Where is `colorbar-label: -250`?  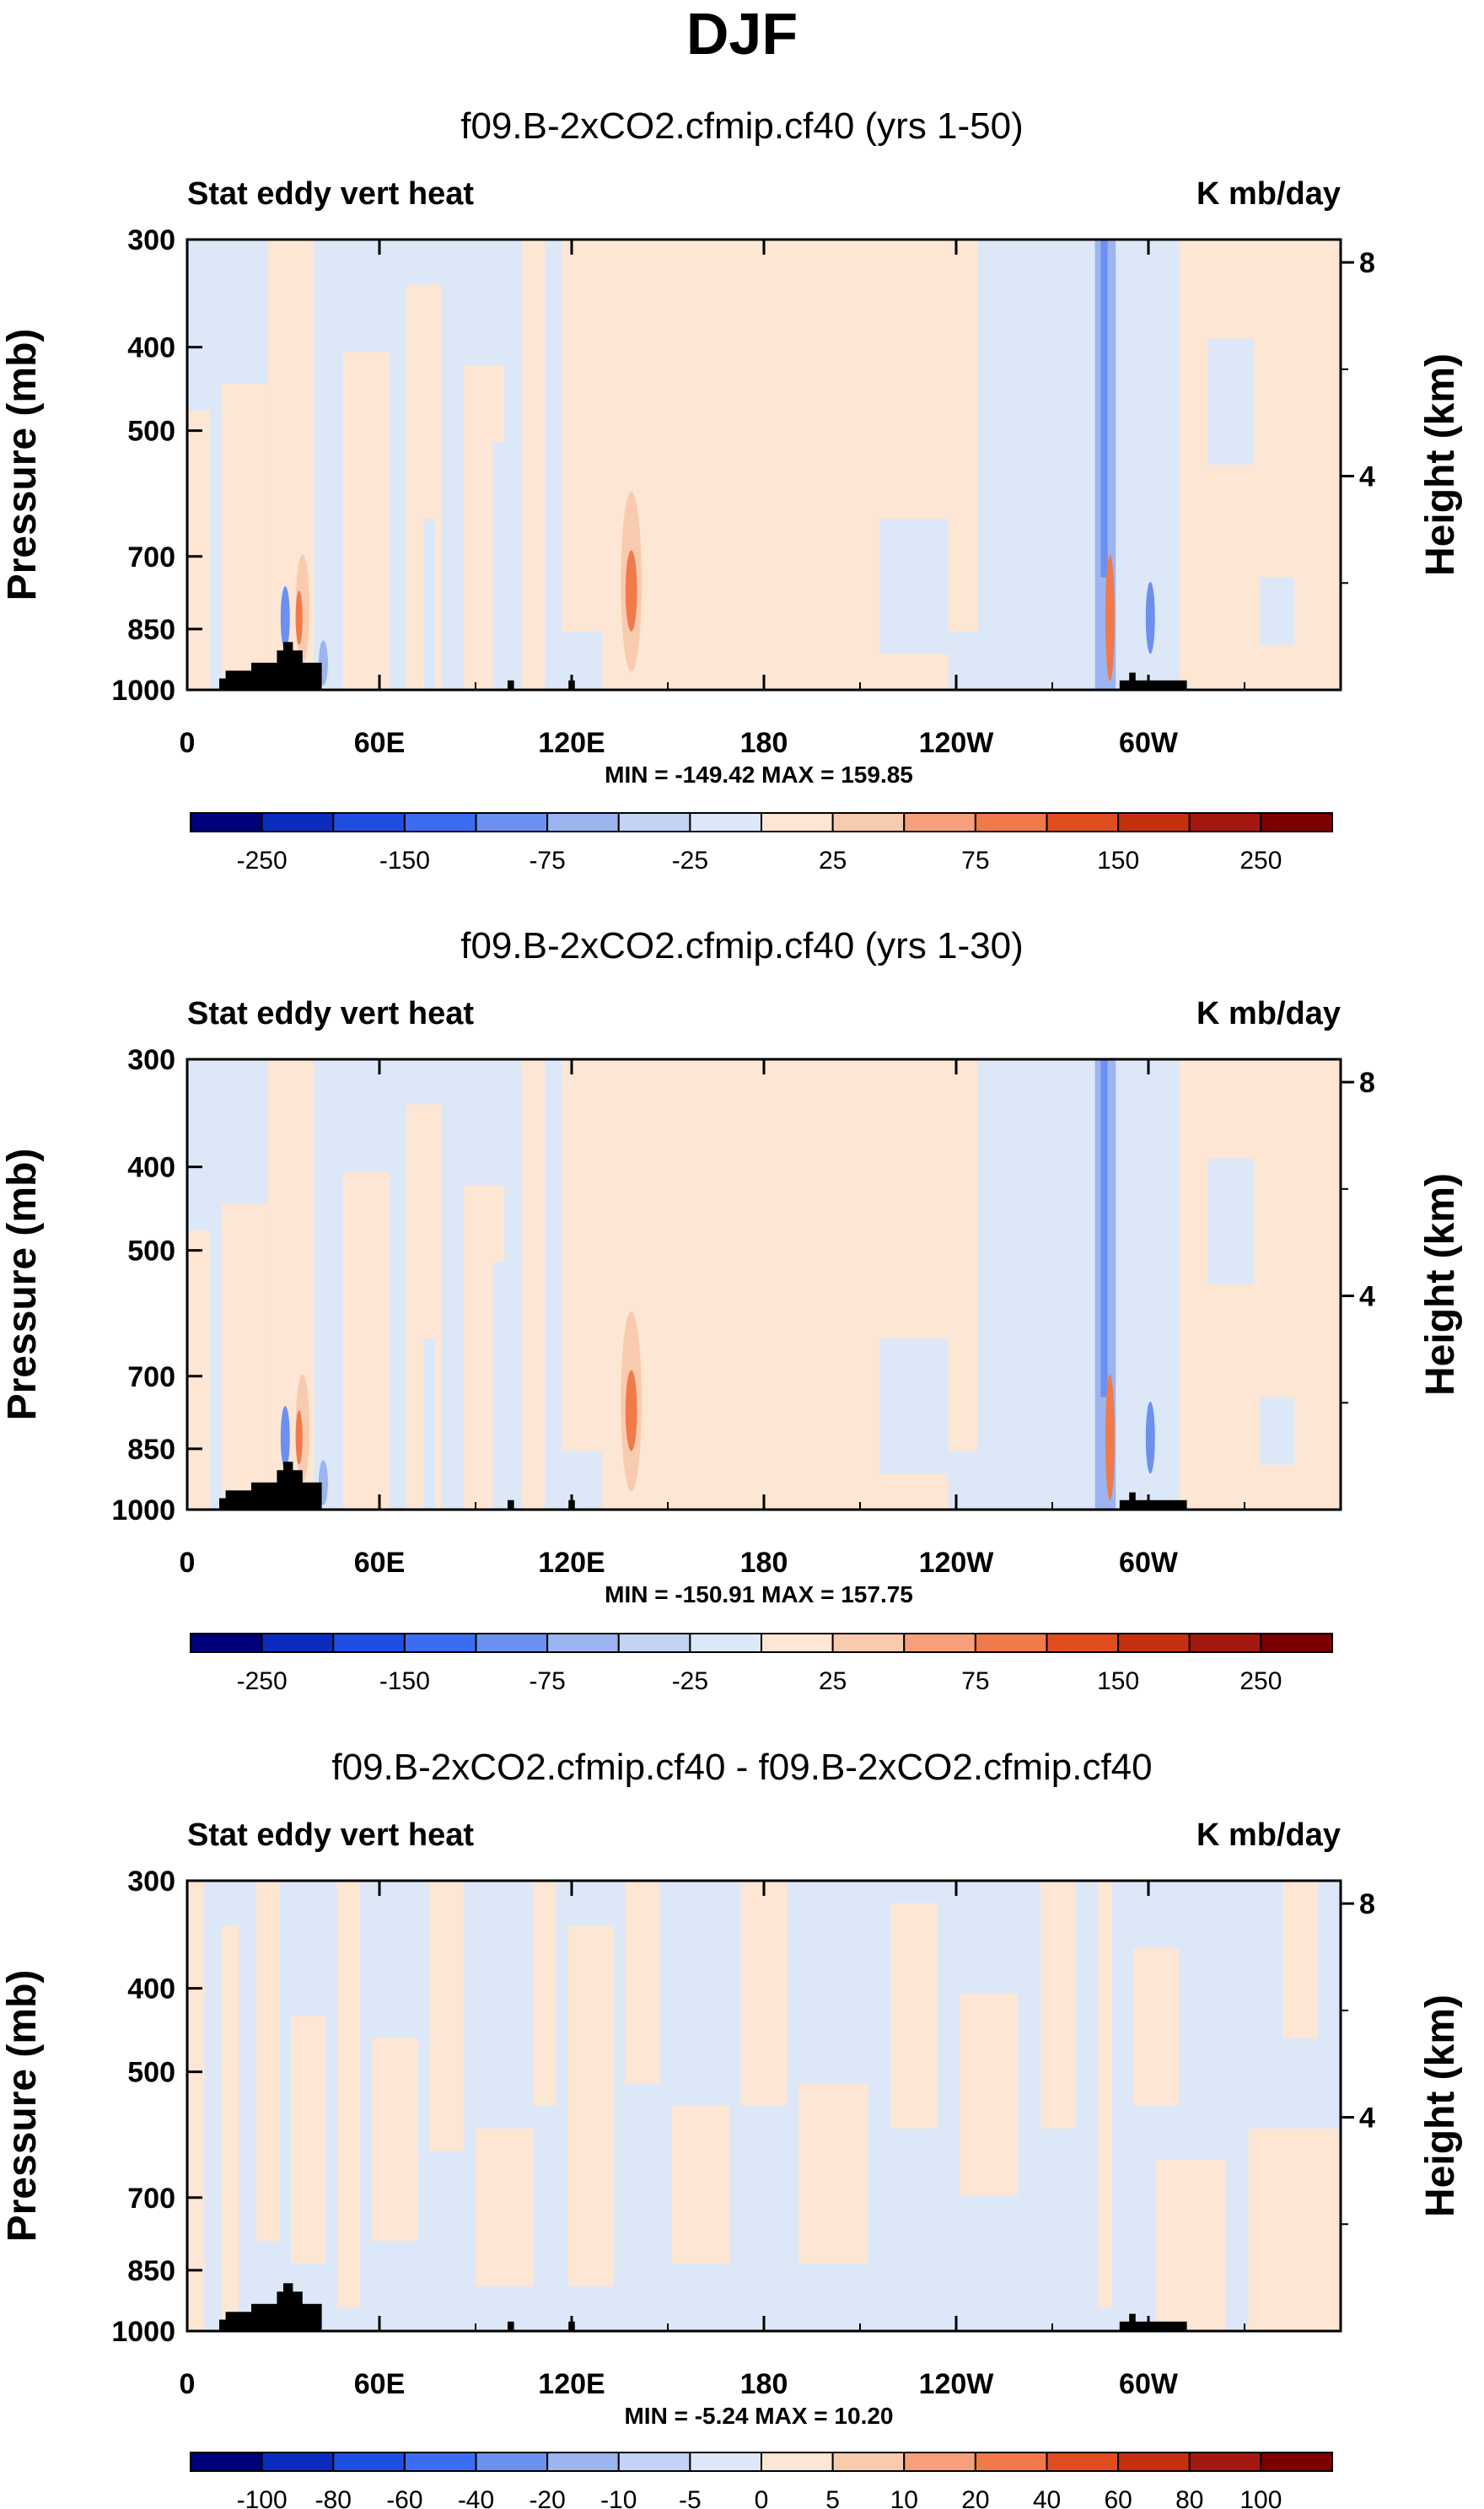 colorbar-label: -250 is located at coordinates (262, 861).